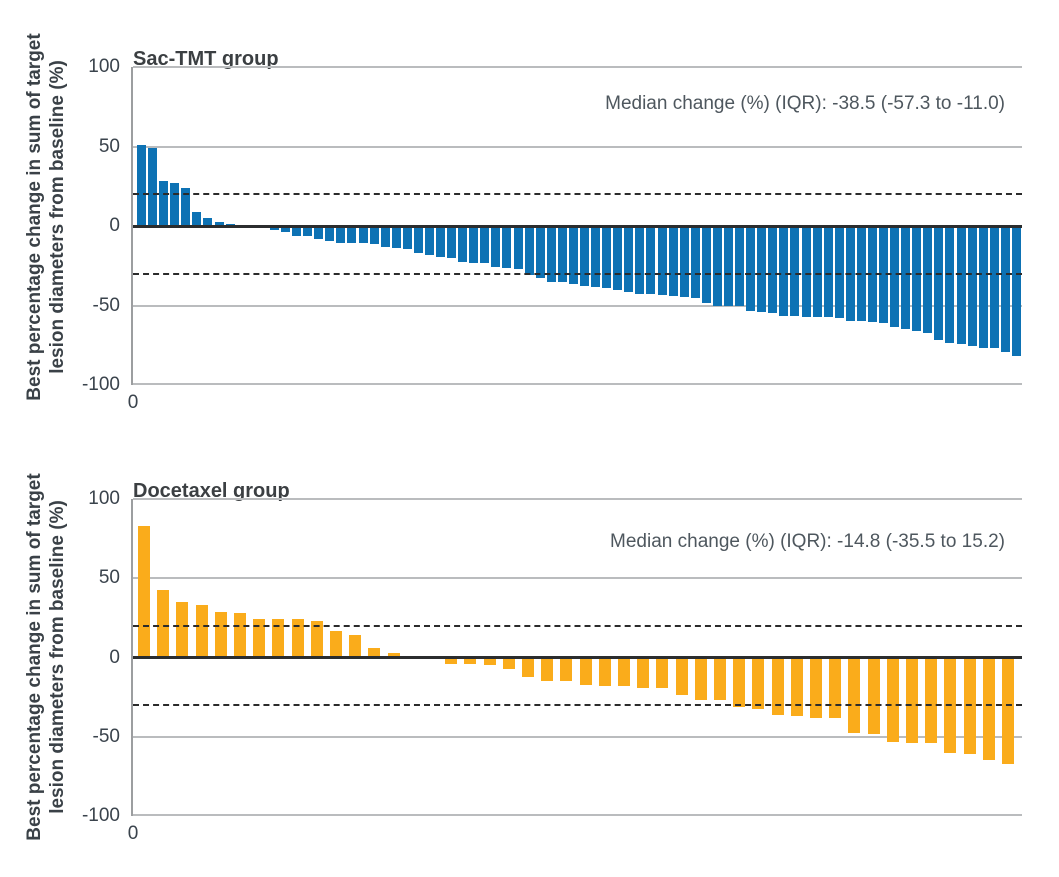  Describe the element at coordinates (132, 657) in the screenshot. I see `y-axis-line` at that location.